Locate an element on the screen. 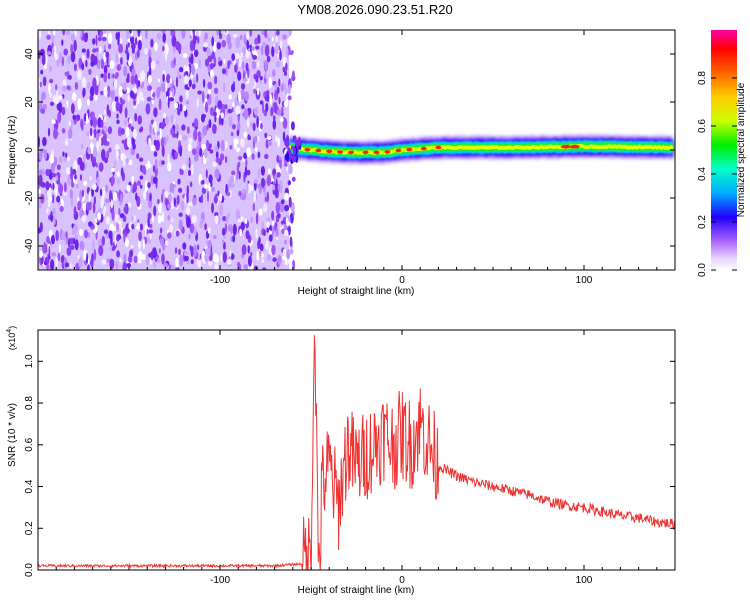  colorbar-ticks: 0.0 0.2 0.4 0.6 0.8 is located at coordinates (717, 174).